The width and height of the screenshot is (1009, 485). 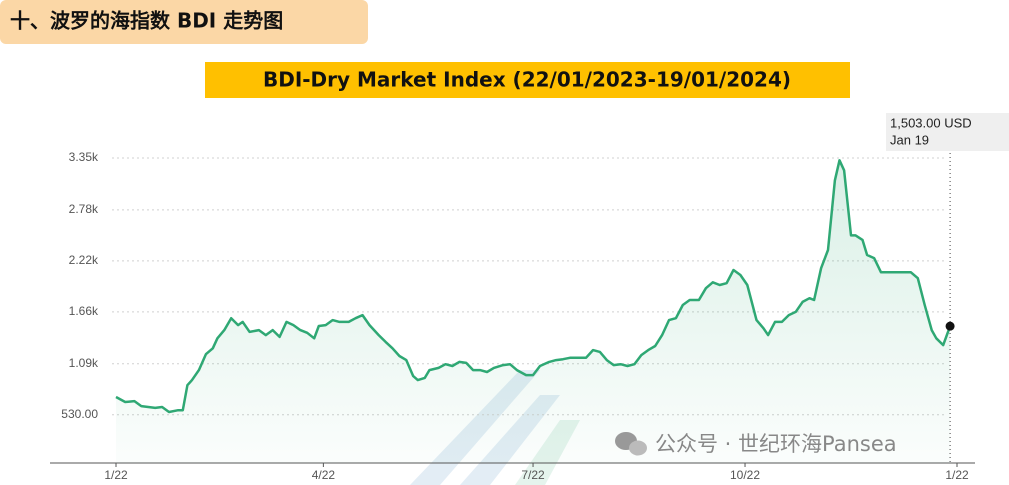 I want to click on section-title: 十、波罗的海指数 BDI 走势图, so click(x=146, y=21).